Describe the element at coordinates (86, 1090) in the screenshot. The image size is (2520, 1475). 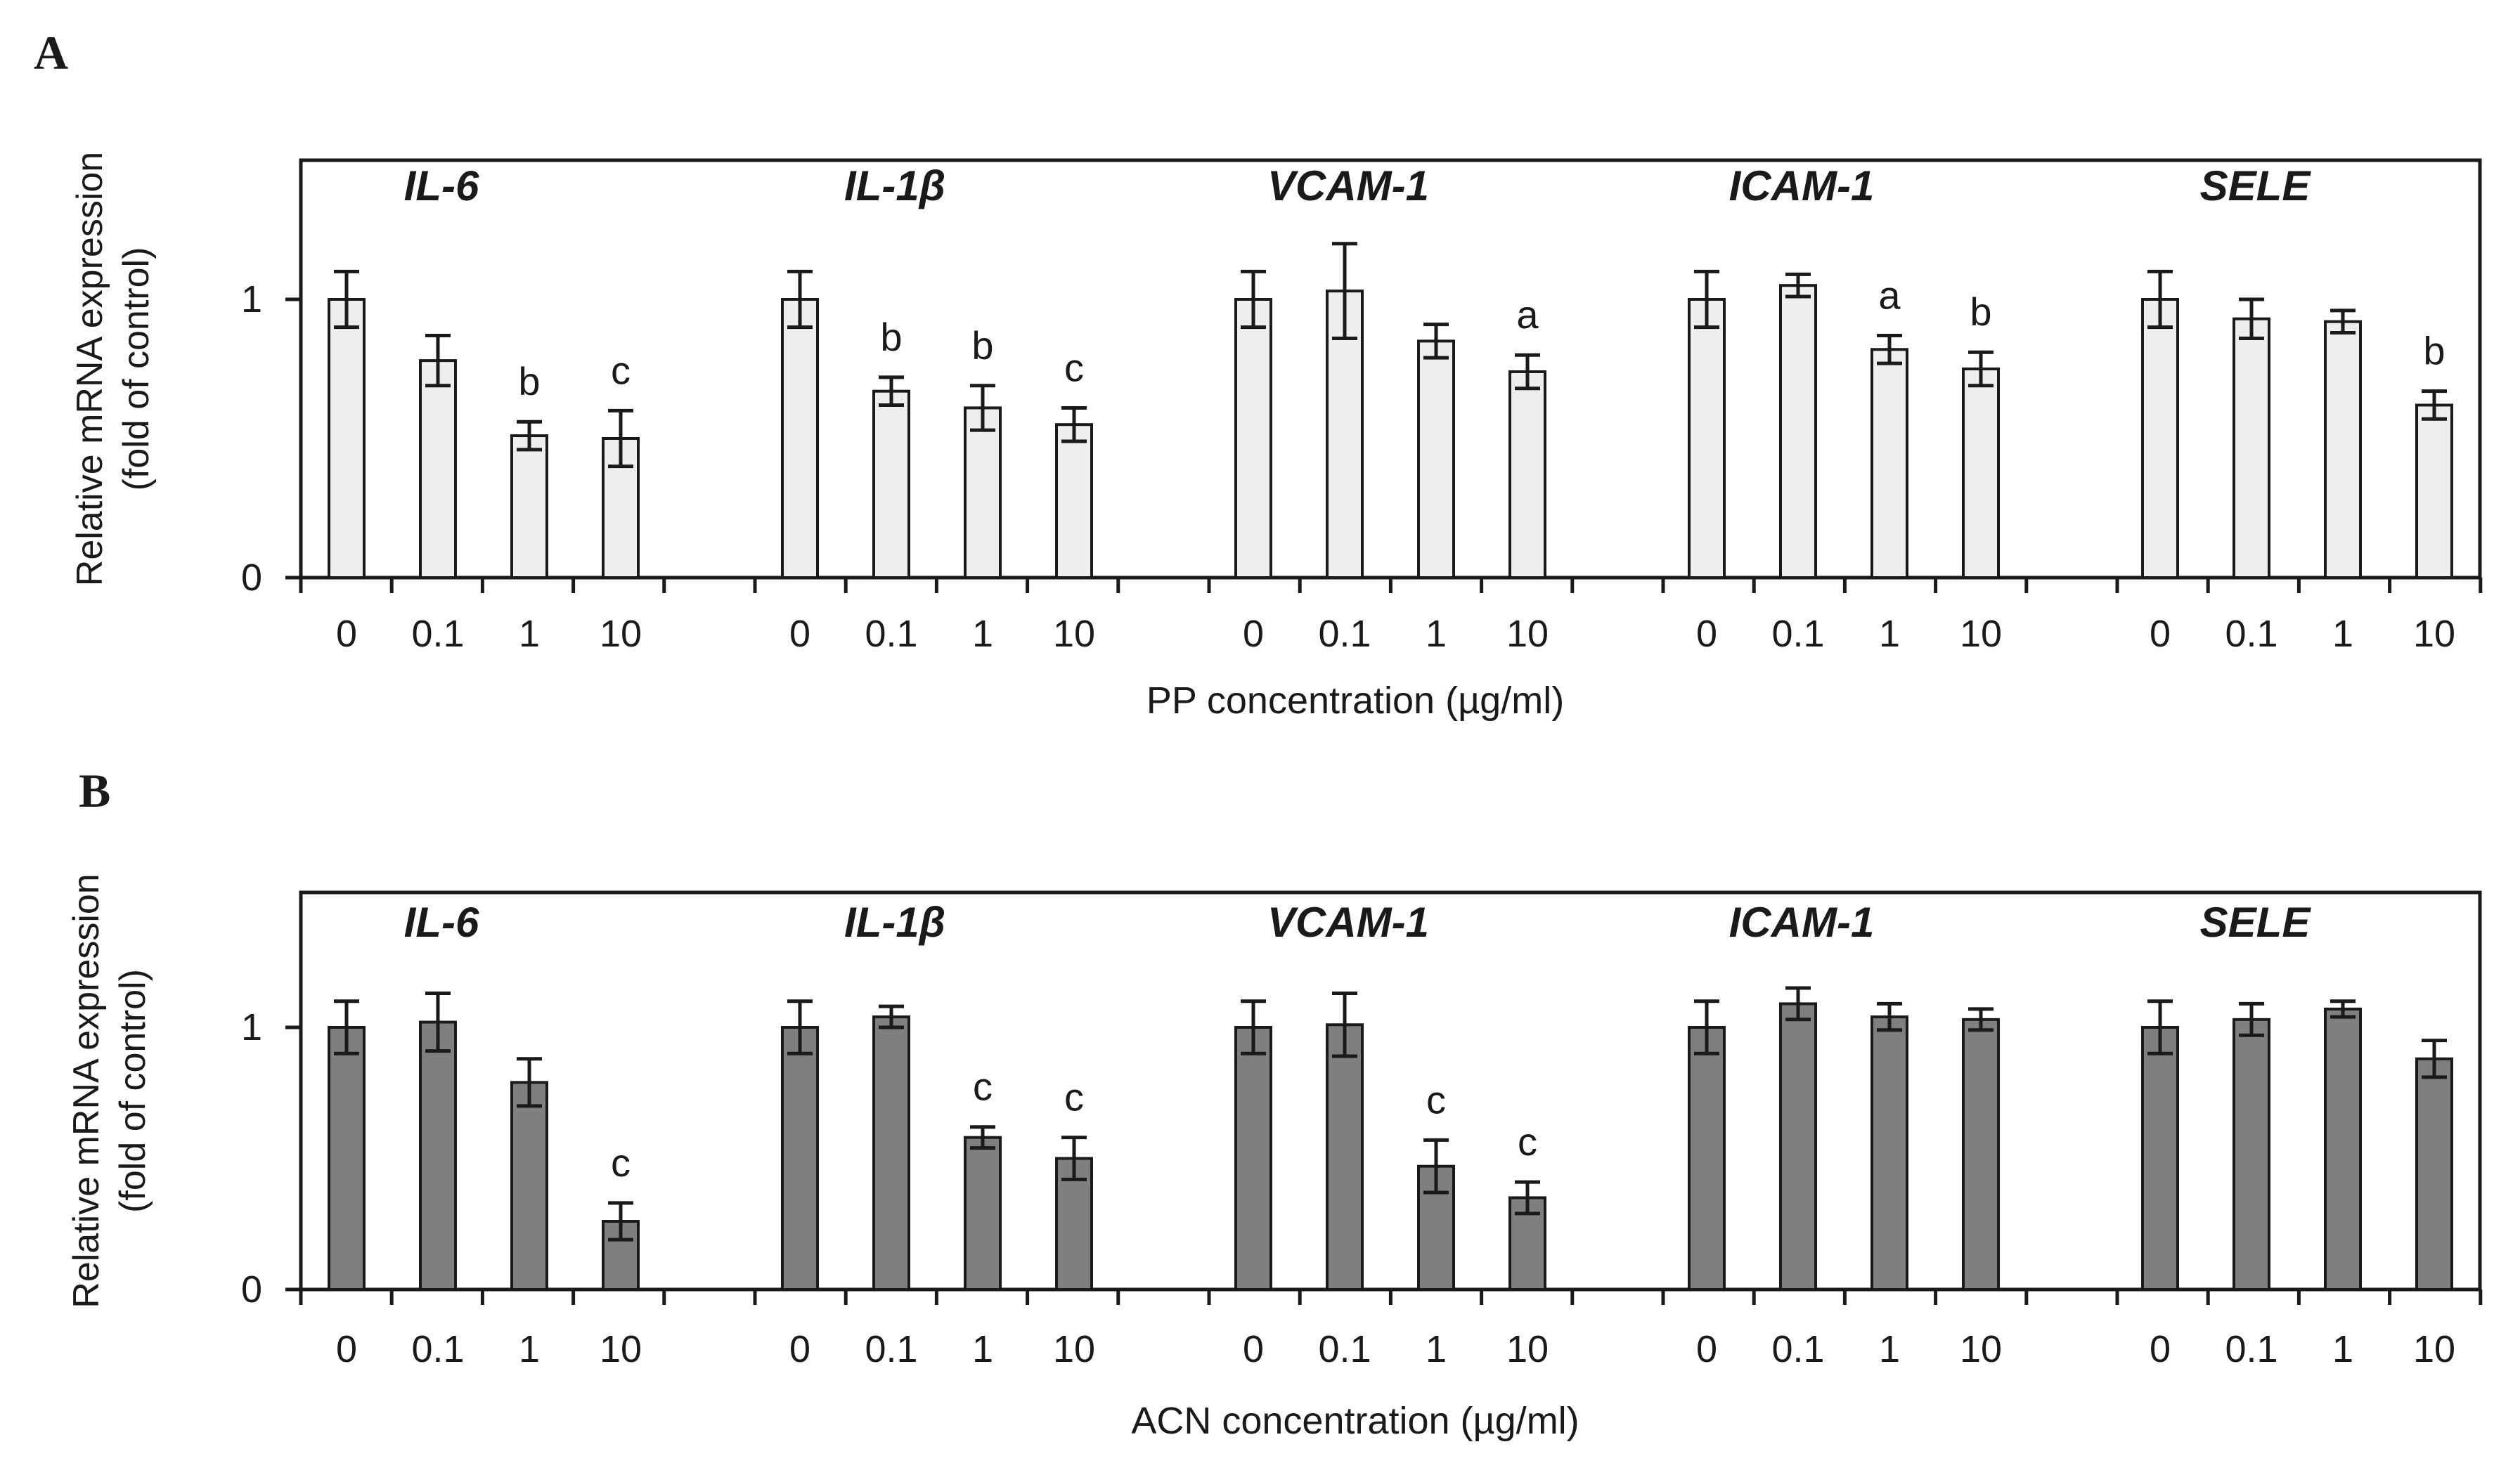
I see `y-axis-label-line: Relative mRNA expression` at that location.